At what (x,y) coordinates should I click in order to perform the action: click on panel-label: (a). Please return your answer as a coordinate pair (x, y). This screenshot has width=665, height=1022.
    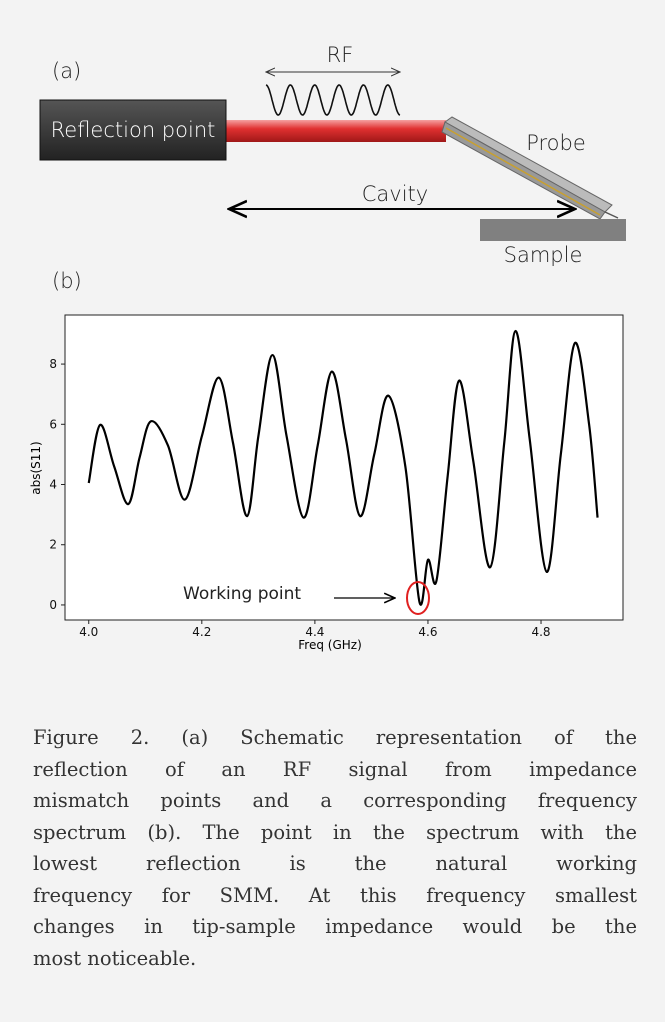
    Looking at the image, I should click on (66, 71).